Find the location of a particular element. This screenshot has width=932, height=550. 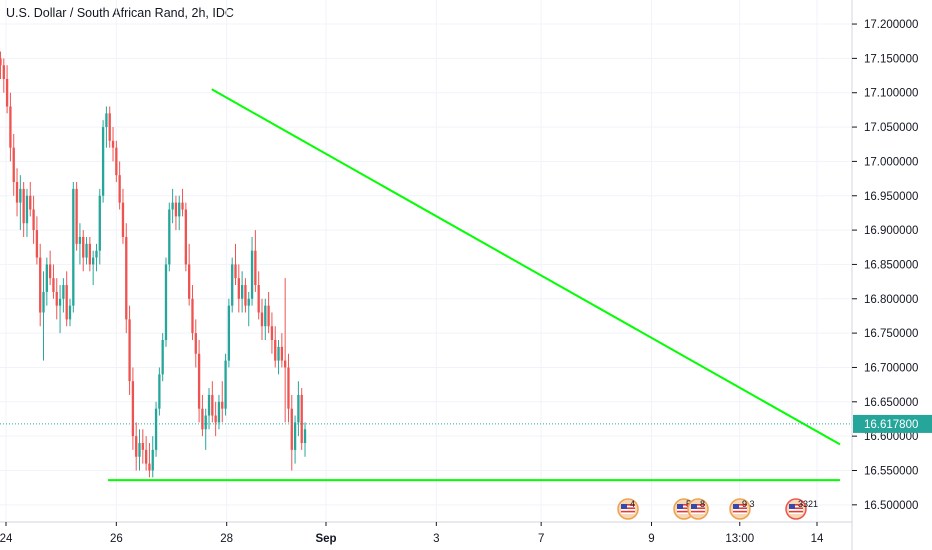

y-tick-label: 17.150000 is located at coordinates (891, 59).